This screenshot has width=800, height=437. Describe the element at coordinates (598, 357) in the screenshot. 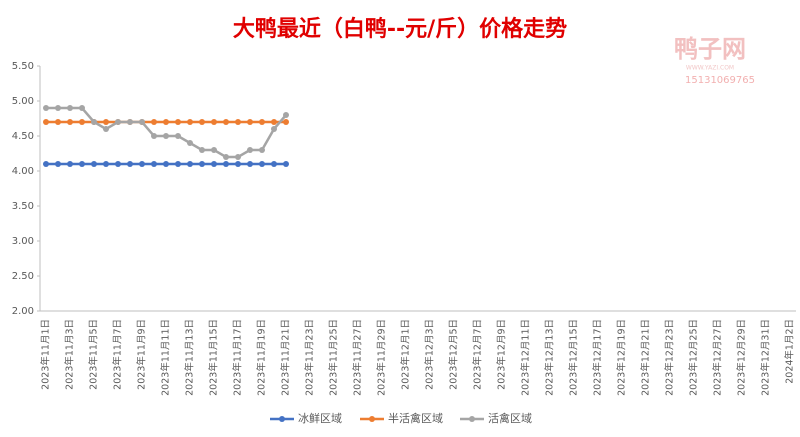

I see `x-tick-label: 2023年12月17日` at that location.